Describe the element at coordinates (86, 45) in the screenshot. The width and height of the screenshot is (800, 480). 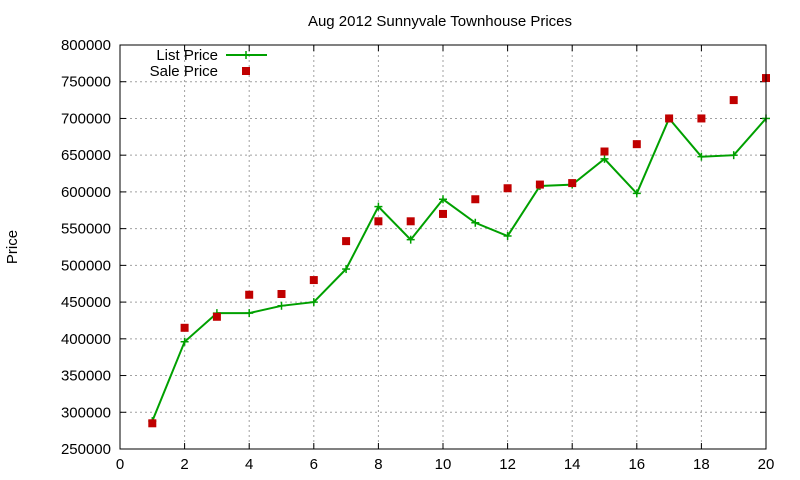
I see `y-tick-label: 800000` at that location.